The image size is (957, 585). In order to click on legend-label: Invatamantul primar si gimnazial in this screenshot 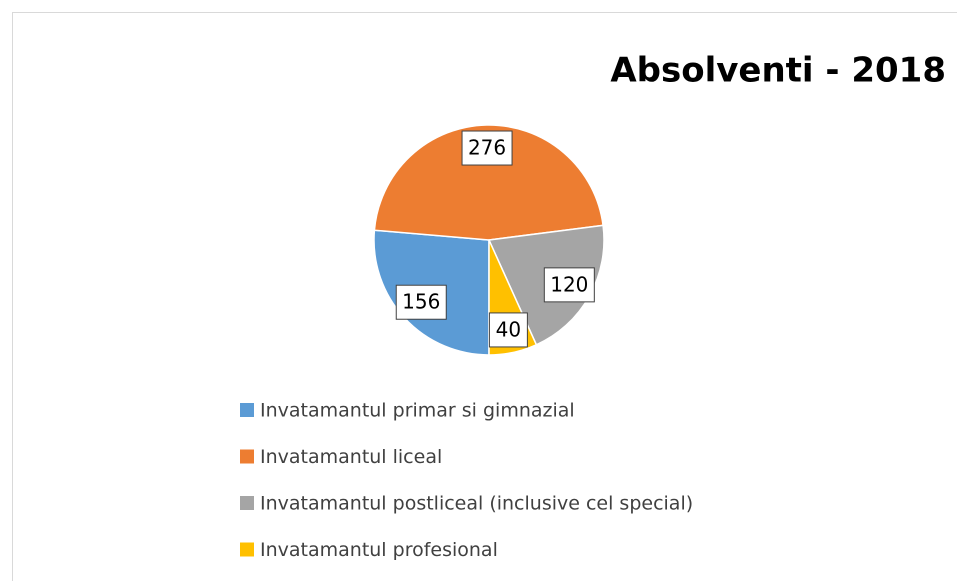, I will do `click(417, 411)`.